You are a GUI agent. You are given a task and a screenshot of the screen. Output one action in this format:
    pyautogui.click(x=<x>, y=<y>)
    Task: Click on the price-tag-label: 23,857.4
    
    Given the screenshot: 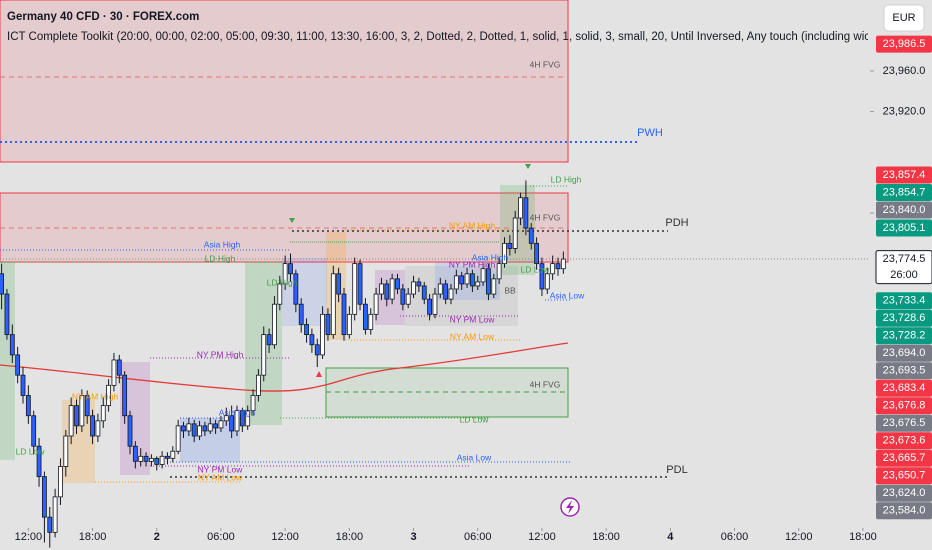 What is the action you would take?
    pyautogui.click(x=904, y=175)
    